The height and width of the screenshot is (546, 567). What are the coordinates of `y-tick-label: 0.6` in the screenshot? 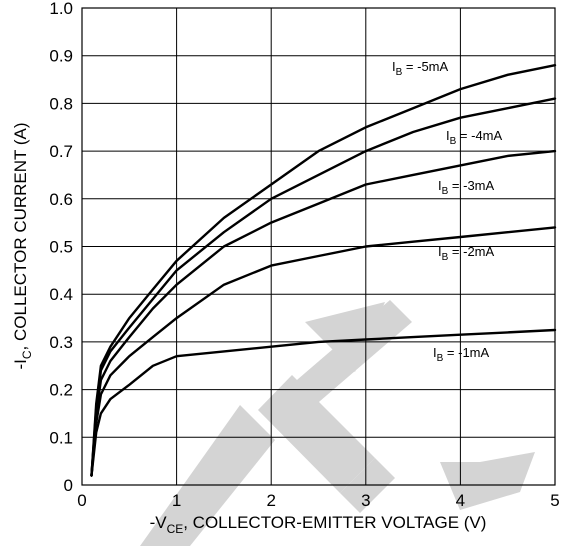 It's located at (61, 199).